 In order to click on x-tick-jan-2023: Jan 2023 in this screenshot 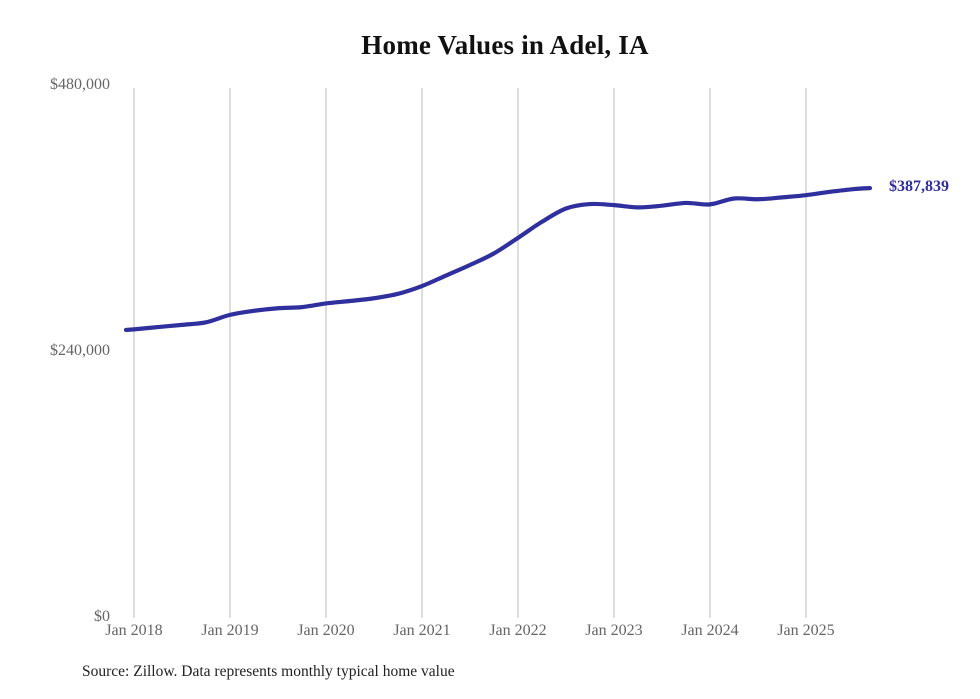, I will do `click(614, 630)`.